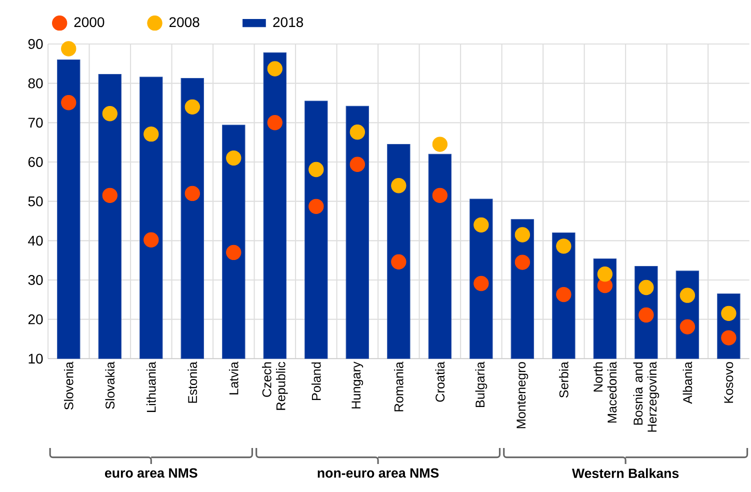 The height and width of the screenshot is (492, 751). Describe the element at coordinates (358, 385) in the screenshot. I see `x-tick-label: Hungary` at that location.